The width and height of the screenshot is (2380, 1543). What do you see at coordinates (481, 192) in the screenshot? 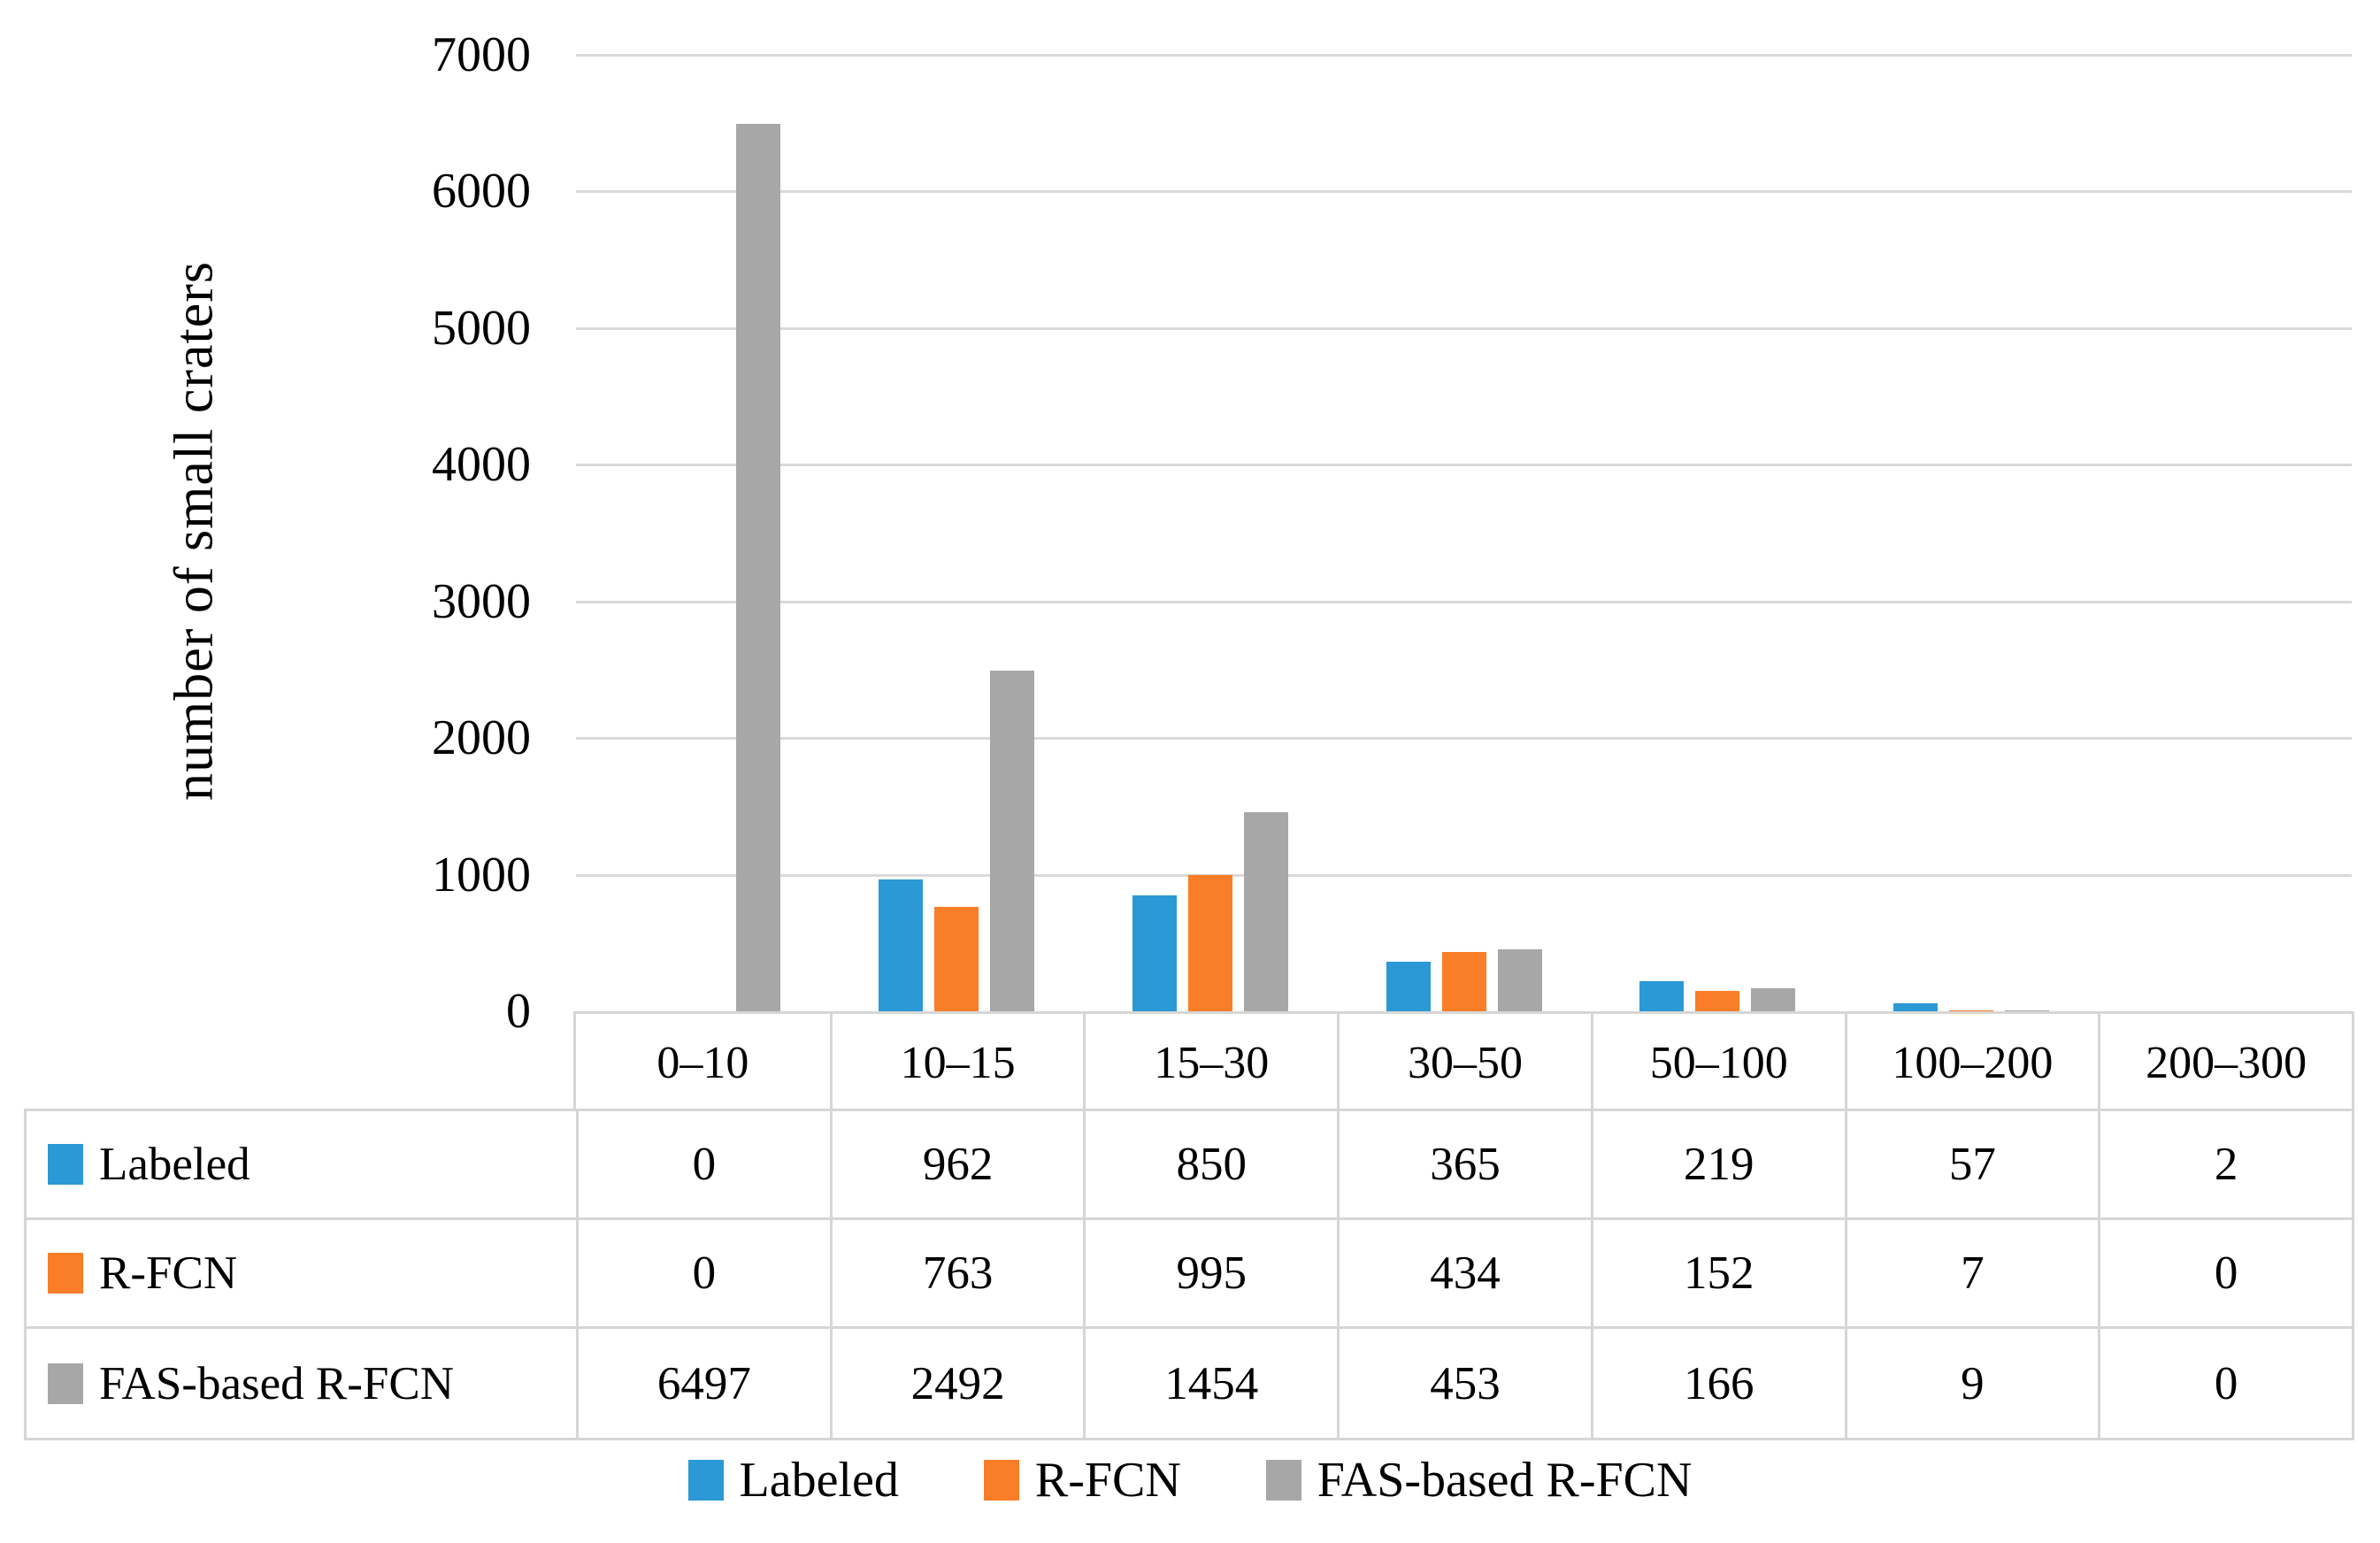
I see `y-axis-tick-label: 6000` at bounding box center [481, 192].